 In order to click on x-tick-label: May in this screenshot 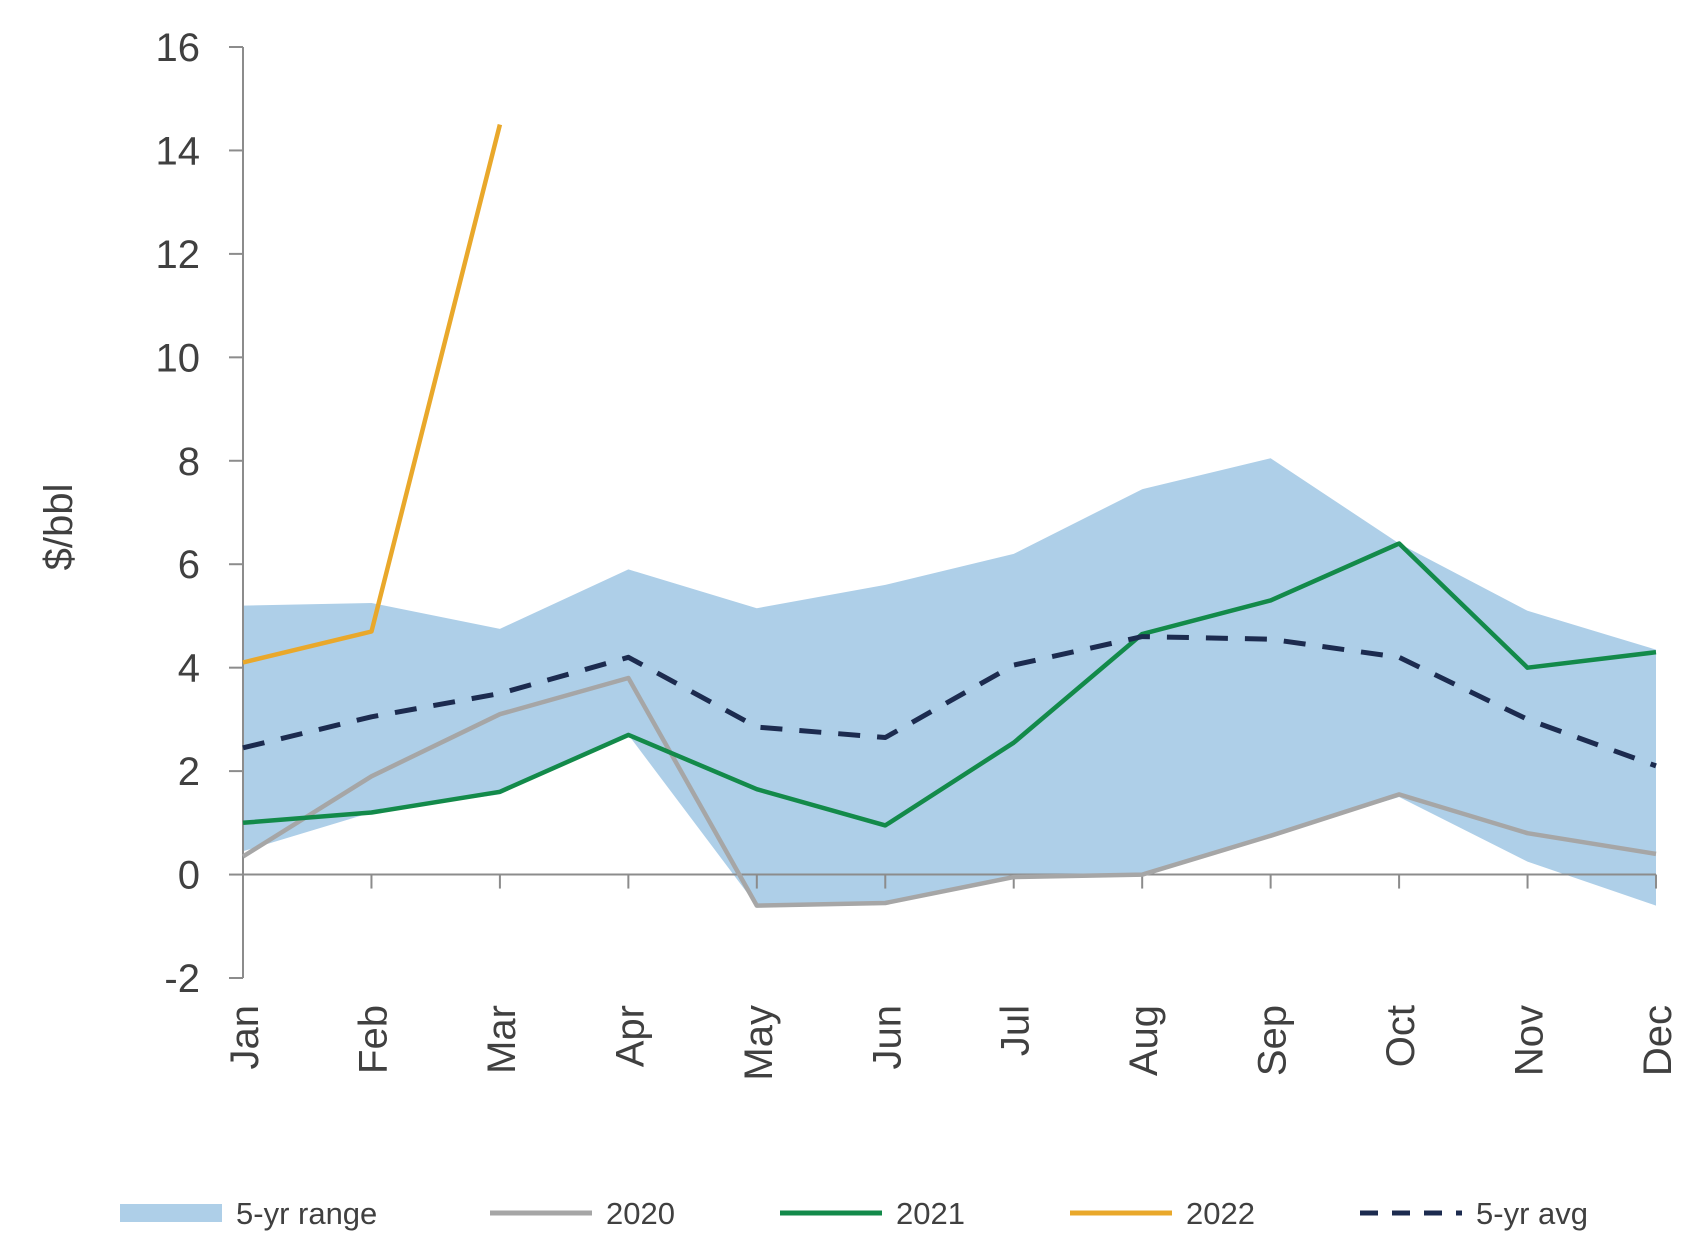, I will do `click(759, 1043)`.